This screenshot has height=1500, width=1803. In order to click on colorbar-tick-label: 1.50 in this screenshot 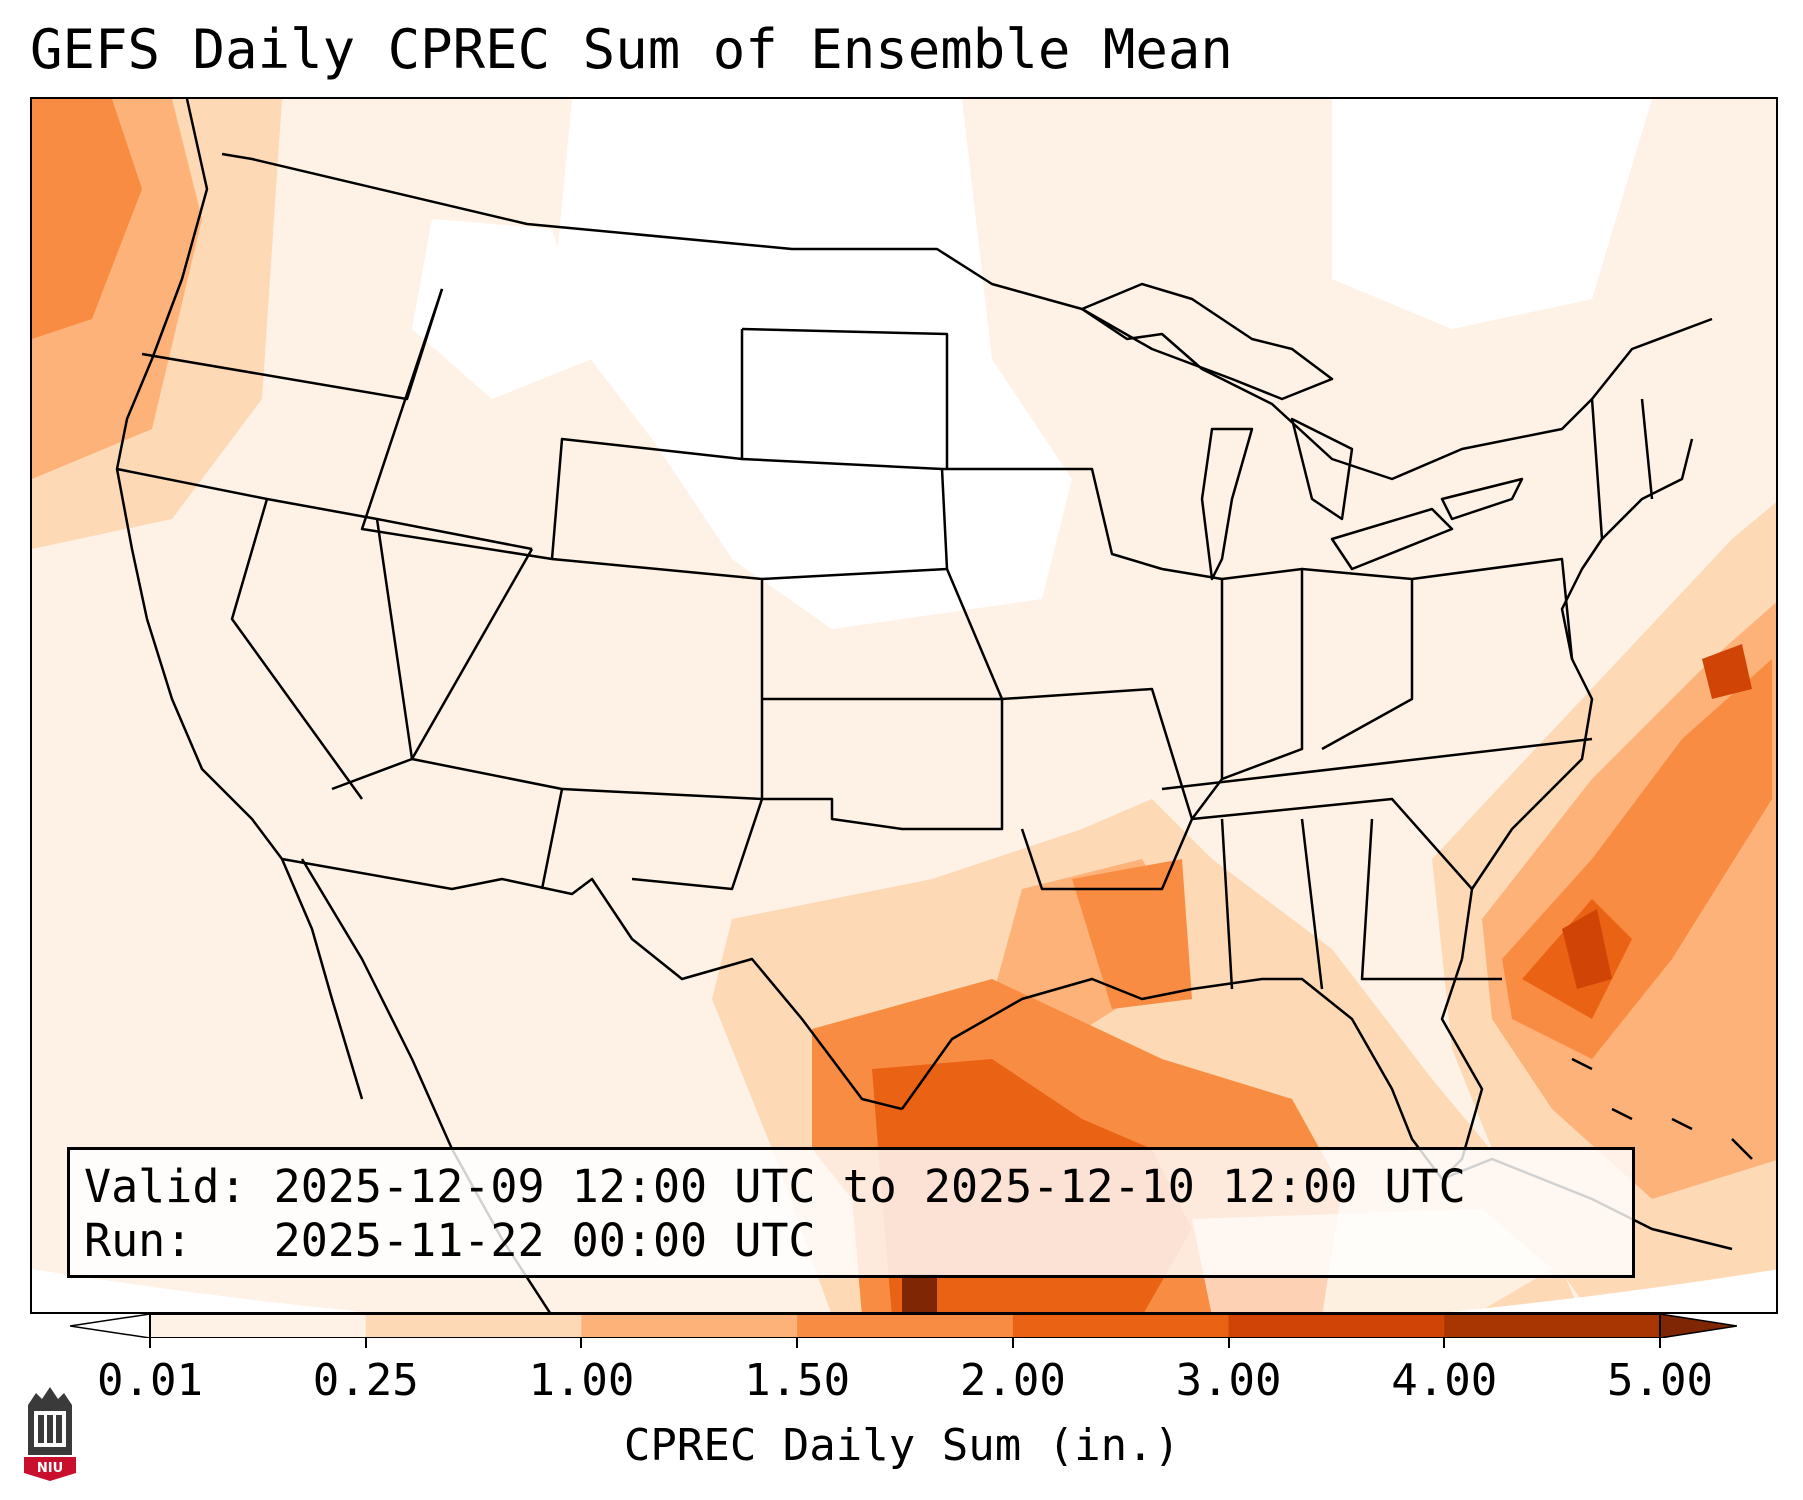, I will do `click(797, 1380)`.